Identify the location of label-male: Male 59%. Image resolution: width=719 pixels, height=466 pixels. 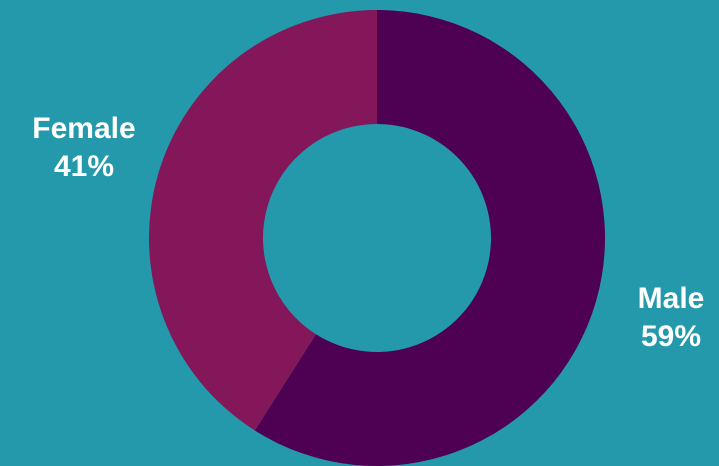
(667, 318).